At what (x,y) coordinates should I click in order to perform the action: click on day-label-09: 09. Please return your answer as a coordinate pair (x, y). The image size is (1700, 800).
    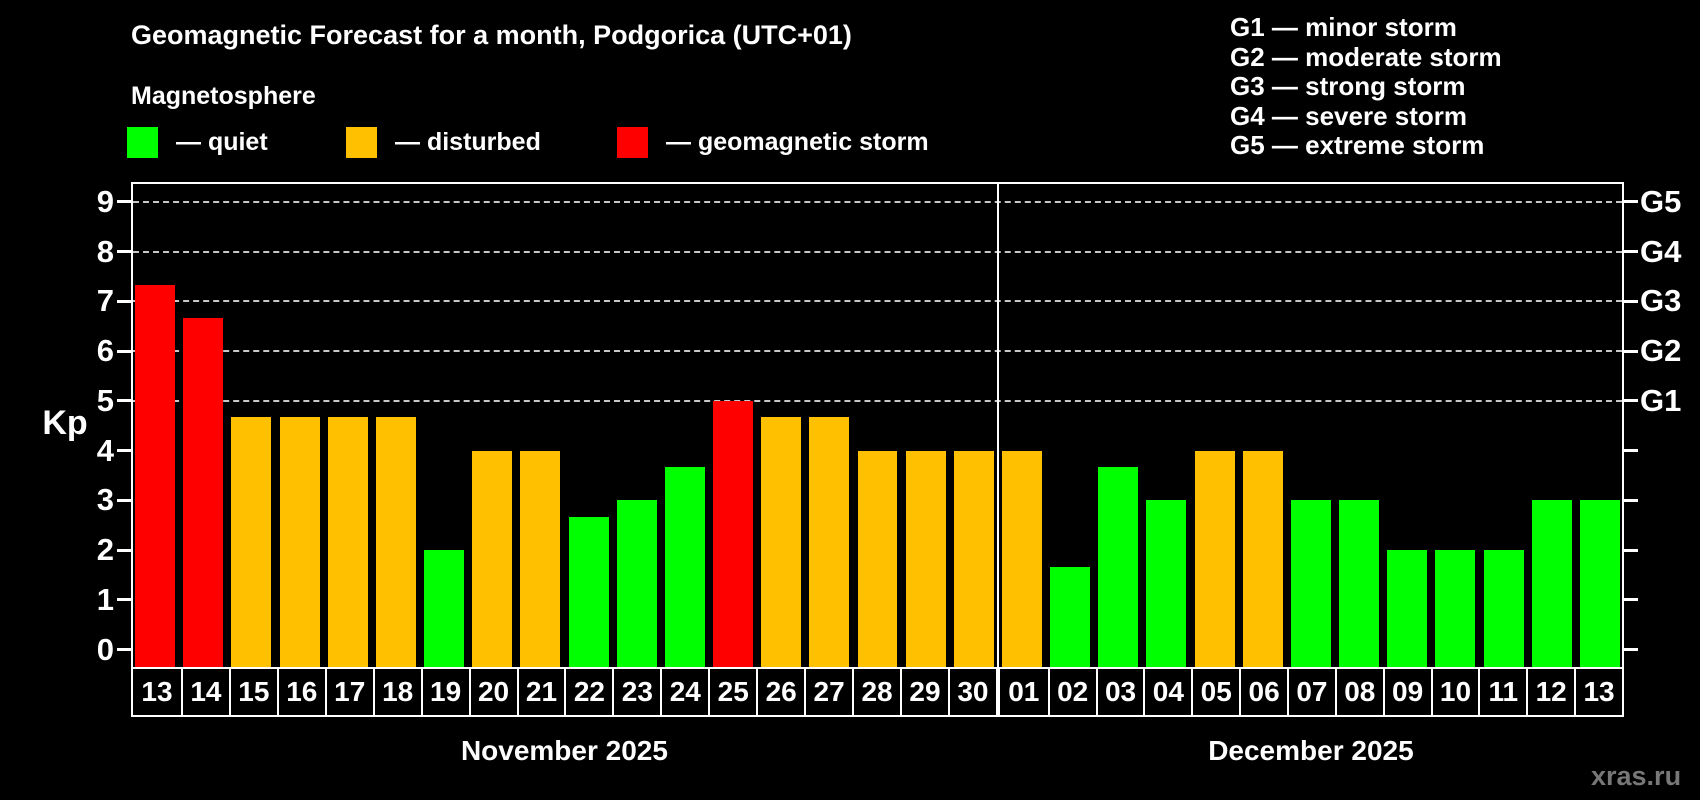
    Looking at the image, I should click on (1406, 692).